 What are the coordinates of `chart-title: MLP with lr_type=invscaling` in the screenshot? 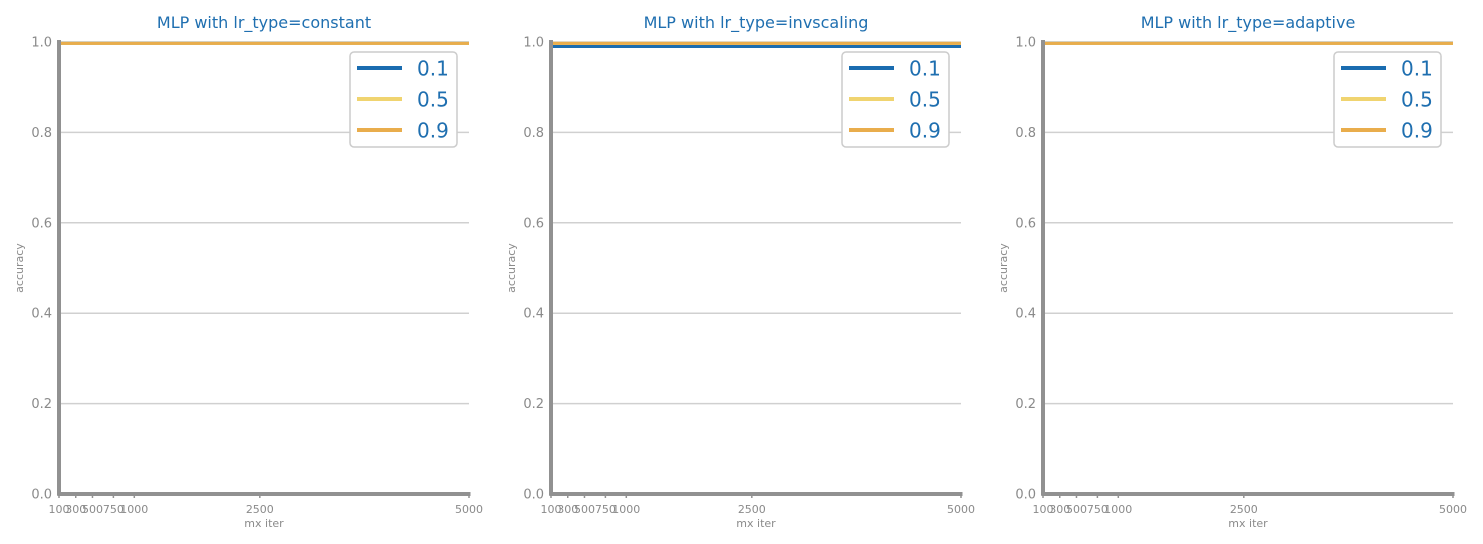 It's located at (756, 23).